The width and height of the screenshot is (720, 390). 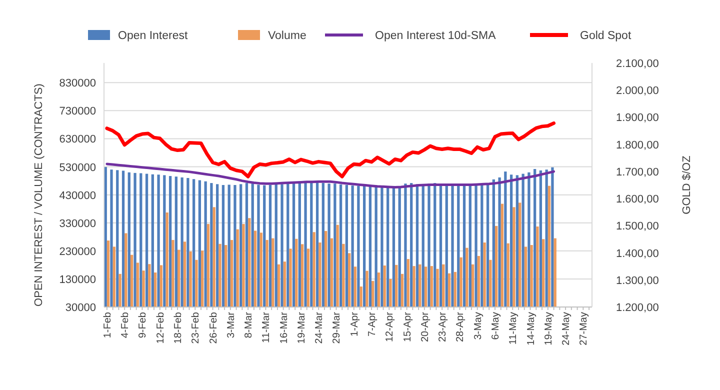 What do you see at coordinates (302, 327) in the screenshot?
I see `x-tick-label: 19-Mar` at bounding box center [302, 327].